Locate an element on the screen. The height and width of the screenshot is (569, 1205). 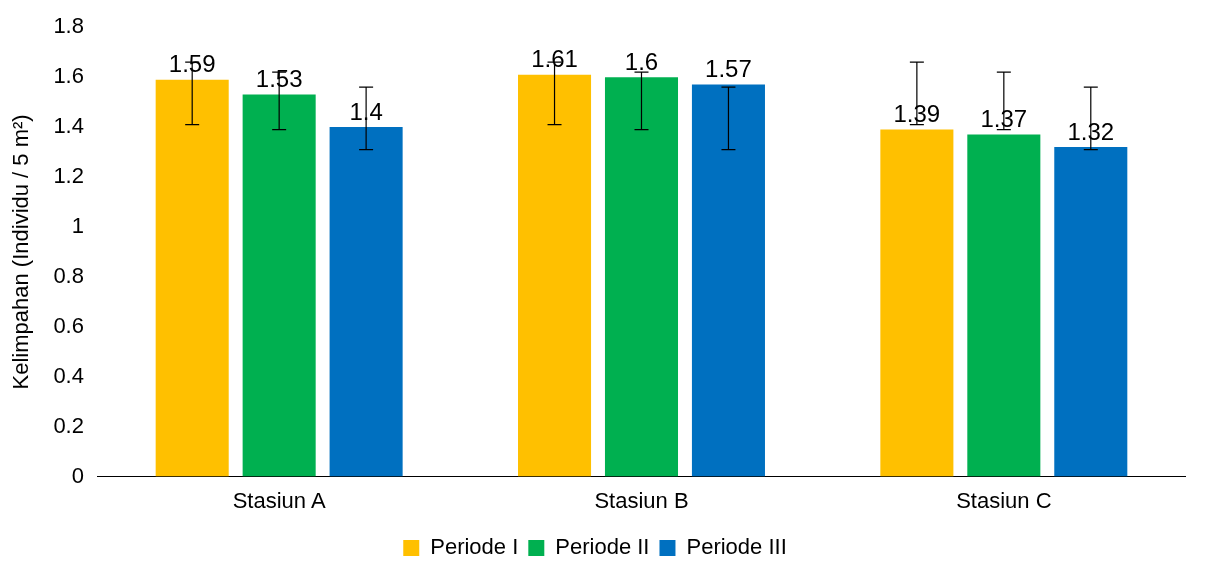
y-tick-label: 0.8 is located at coordinates (68, 275).